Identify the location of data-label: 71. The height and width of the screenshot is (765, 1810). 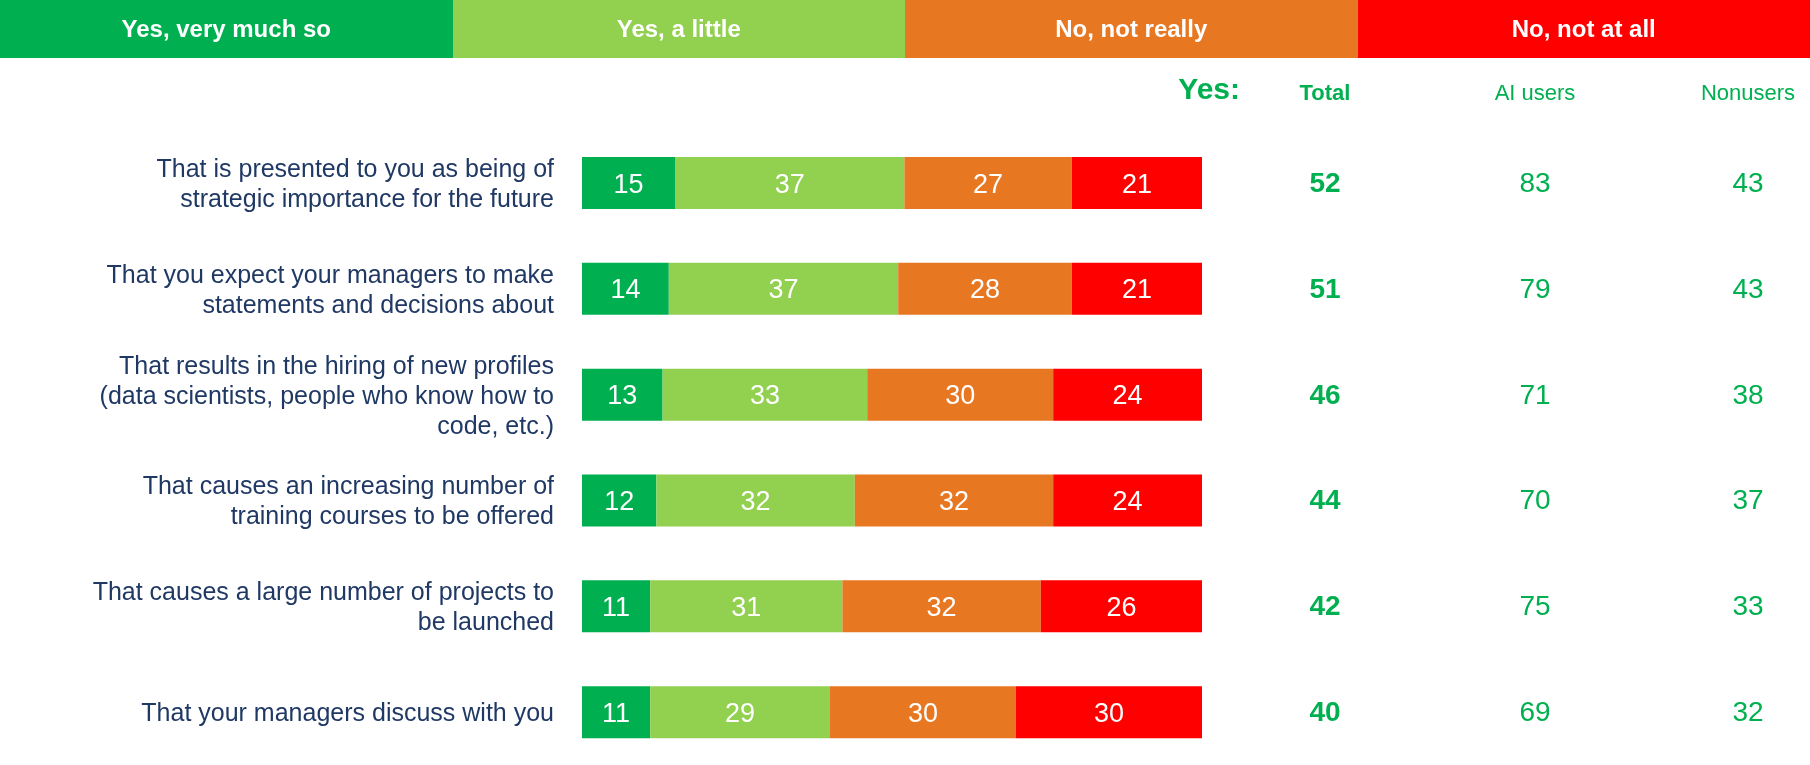
(1535, 394).